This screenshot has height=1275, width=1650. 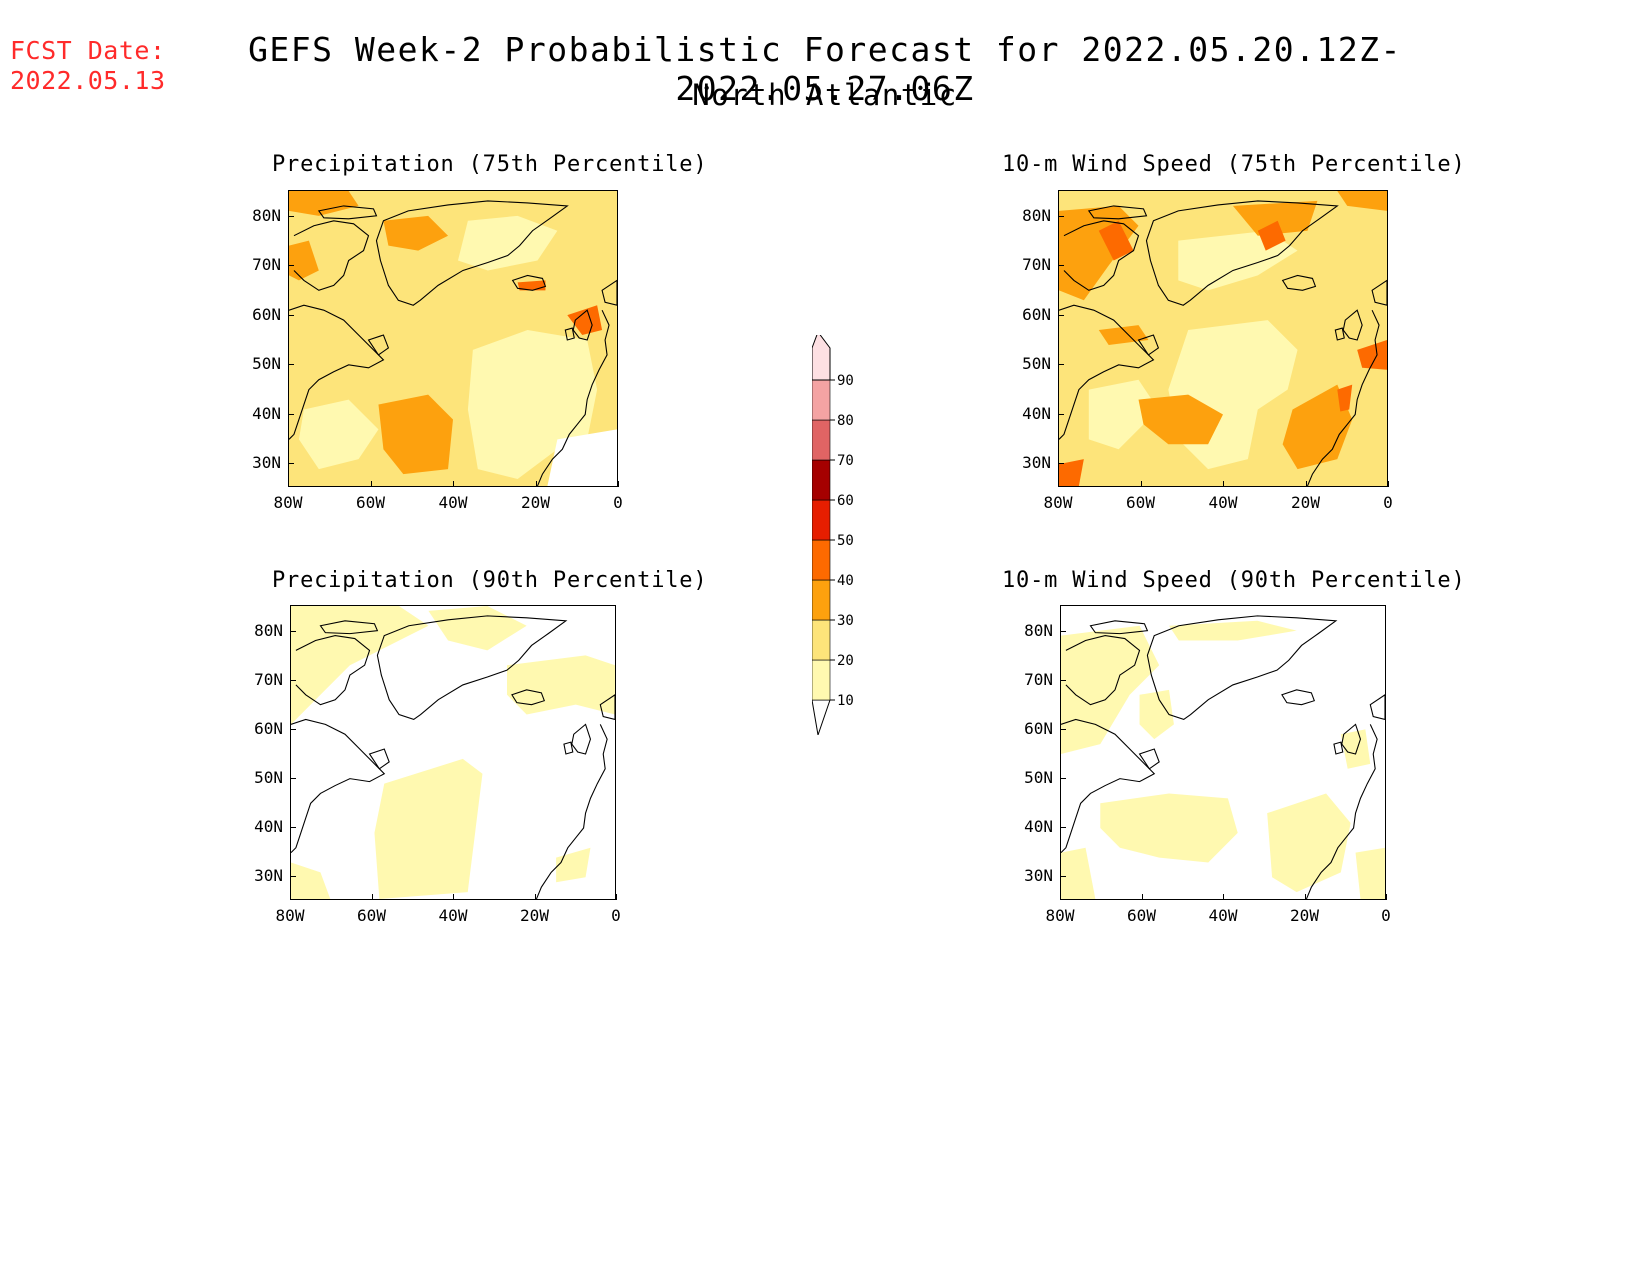 What do you see at coordinates (845, 461) in the screenshot?
I see `colorbar-label: 70` at bounding box center [845, 461].